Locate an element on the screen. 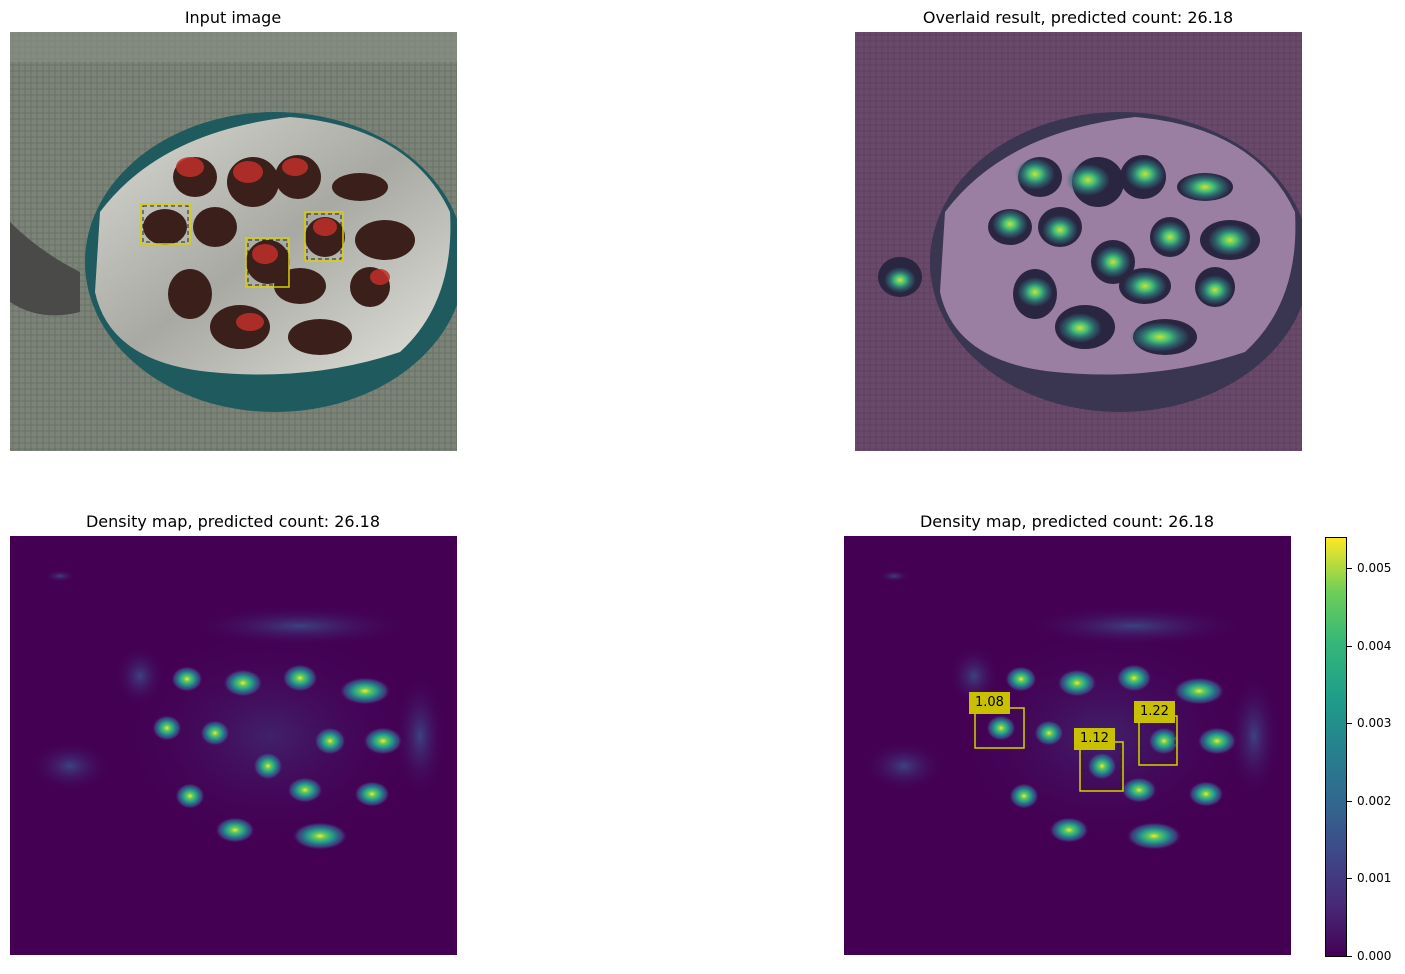 The height and width of the screenshot is (974, 1405). colorbar-tick-1: 0.004 is located at coordinates (1374, 646).